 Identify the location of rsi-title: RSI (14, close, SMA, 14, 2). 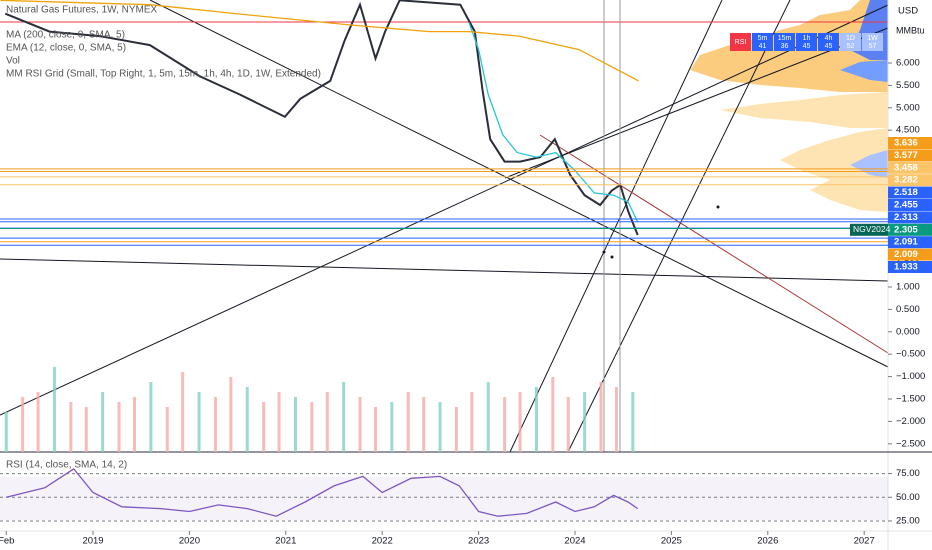
(66, 465).